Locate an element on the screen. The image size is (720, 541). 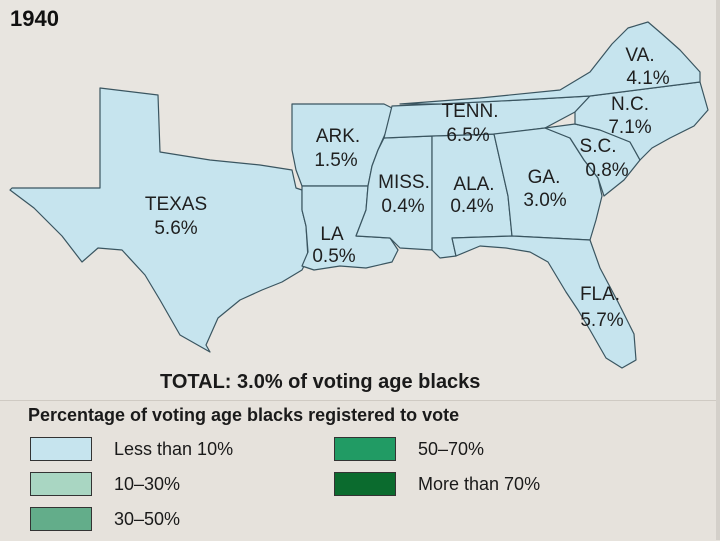
label-georgia-name: GA. is located at coordinates (544, 177).